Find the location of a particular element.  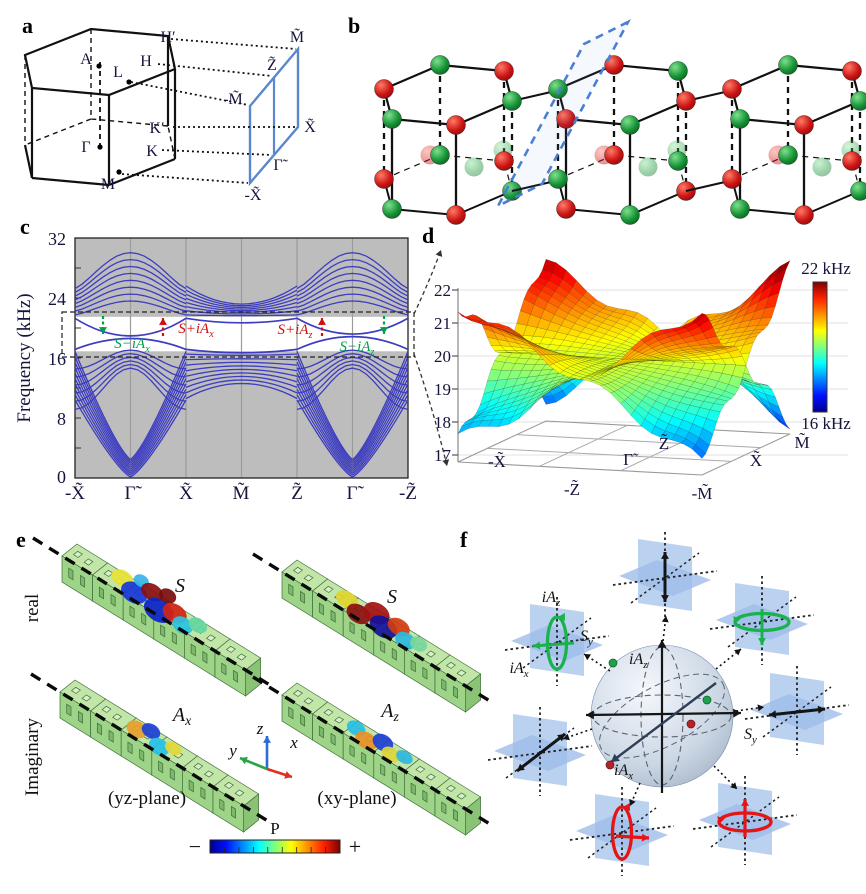

c-ytick-8: 8 is located at coordinates (61, 419).